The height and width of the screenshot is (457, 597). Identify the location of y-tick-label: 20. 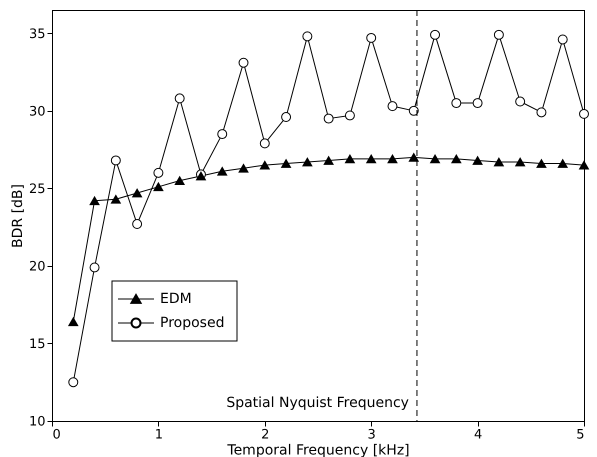
(37, 266).